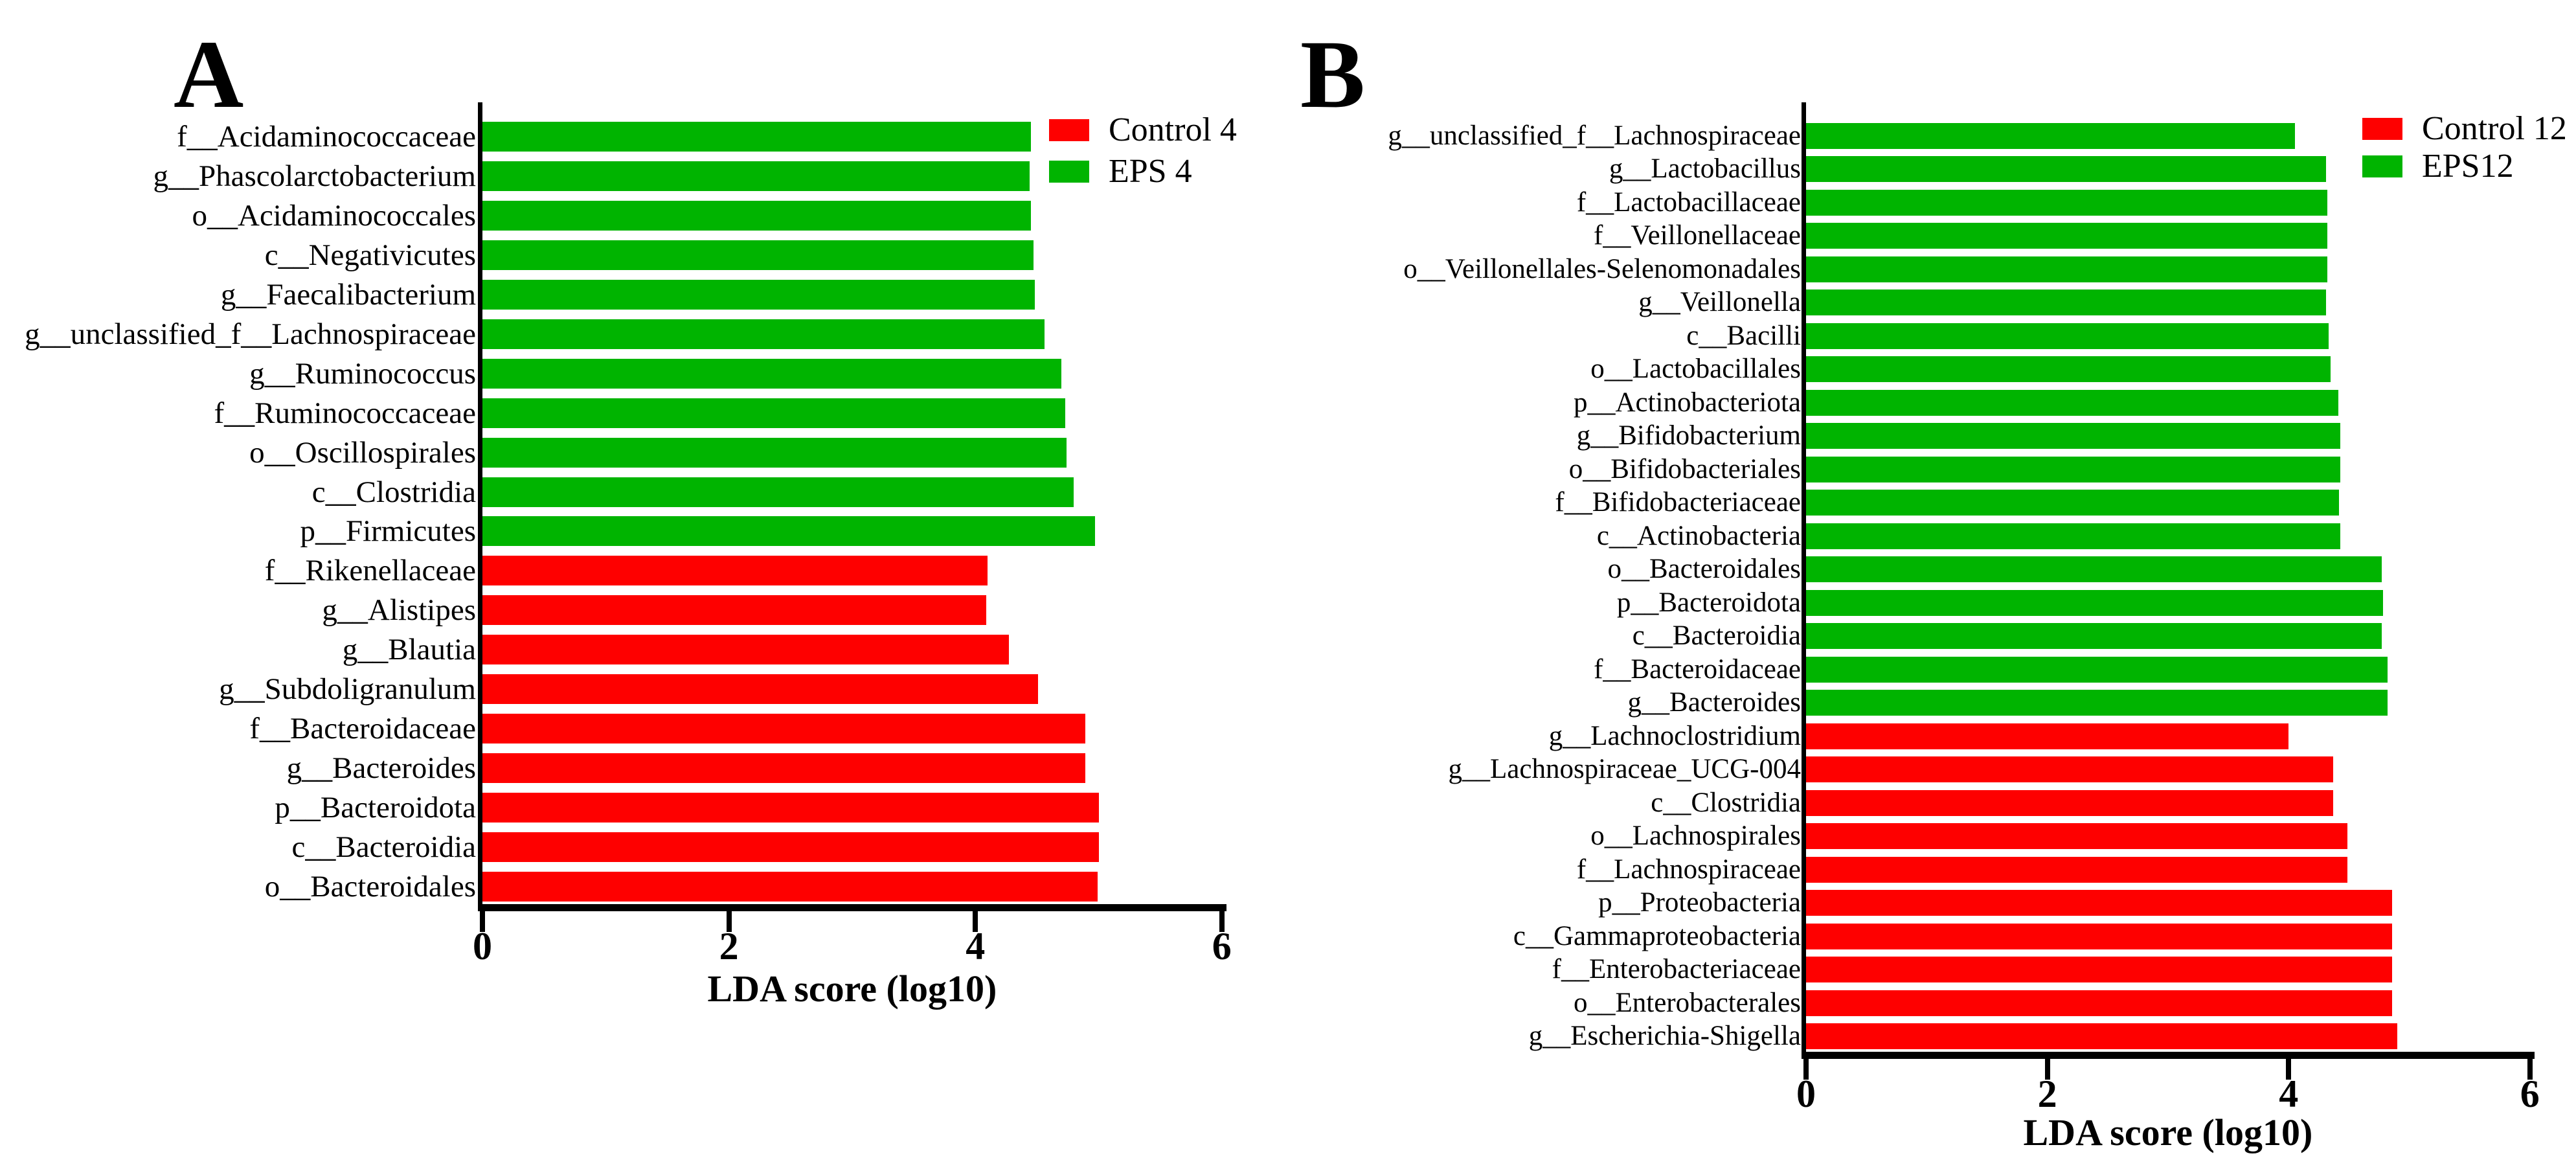 This screenshot has width=2576, height=1169. I want to click on category-label: g__Escherichia-Shigella, so click(1664, 1036).